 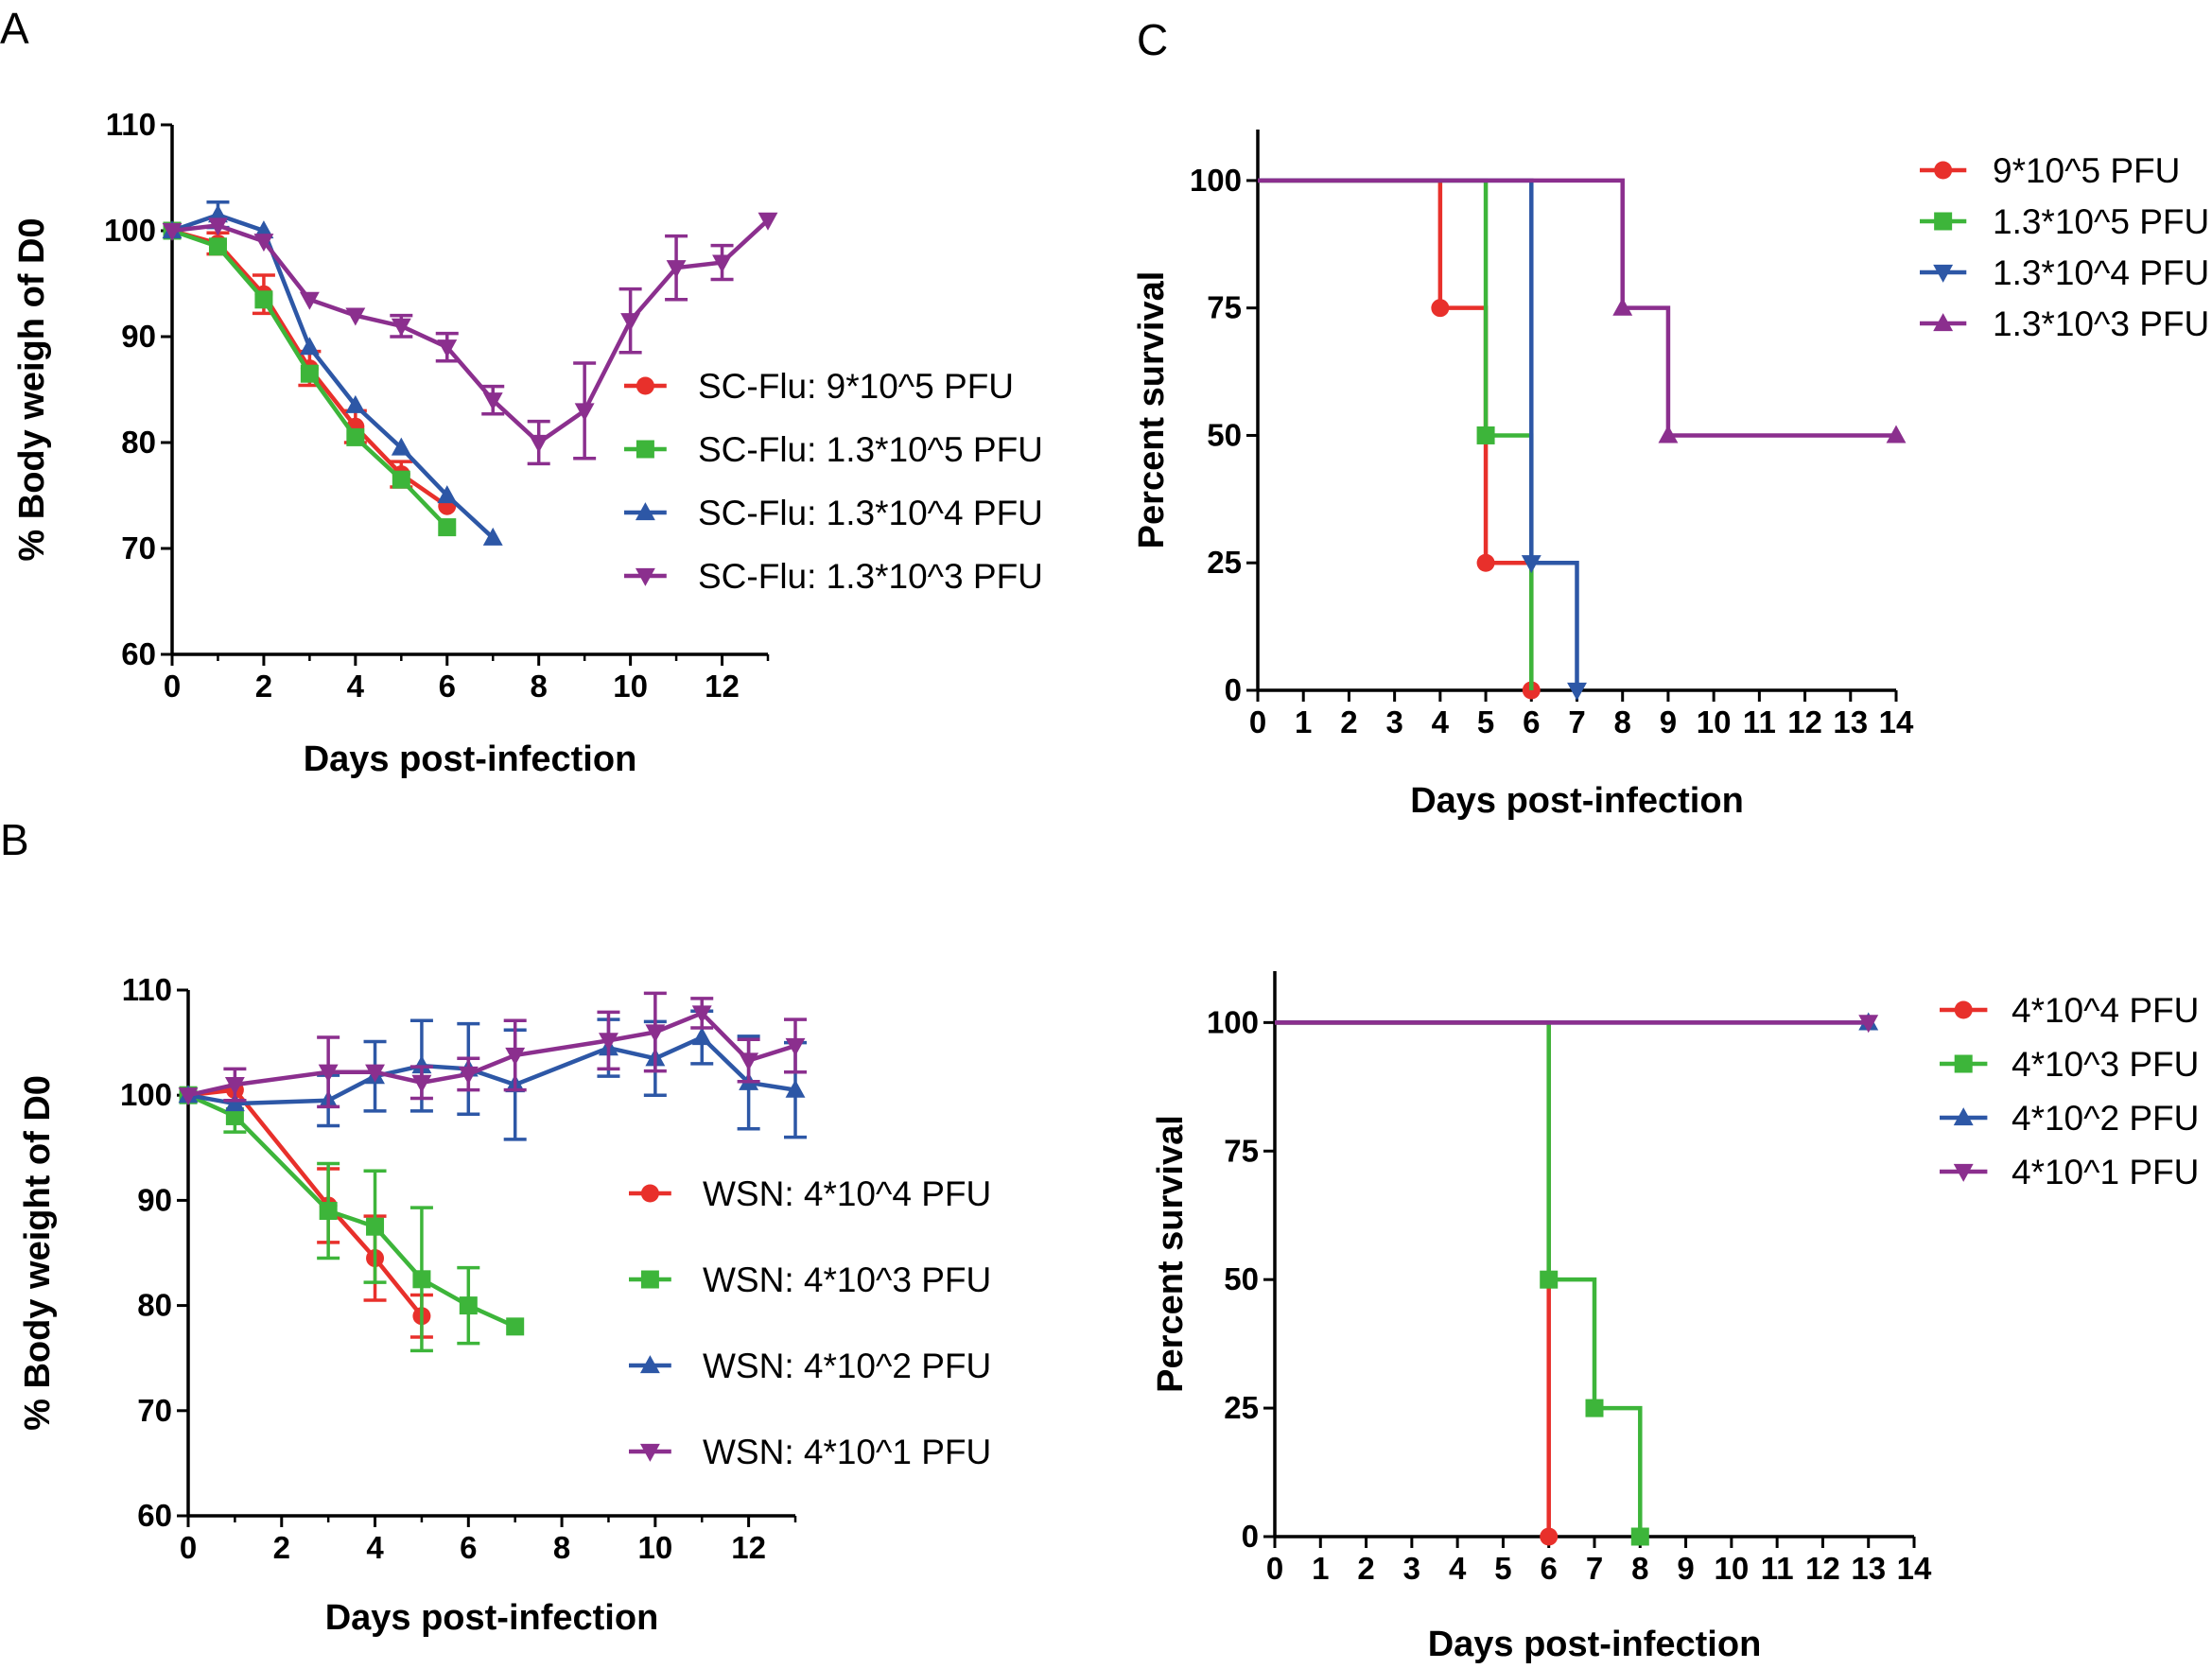 I want to click on legend-item-3: WSN: 4*10^1 PFU, so click(x=810, y=1452).